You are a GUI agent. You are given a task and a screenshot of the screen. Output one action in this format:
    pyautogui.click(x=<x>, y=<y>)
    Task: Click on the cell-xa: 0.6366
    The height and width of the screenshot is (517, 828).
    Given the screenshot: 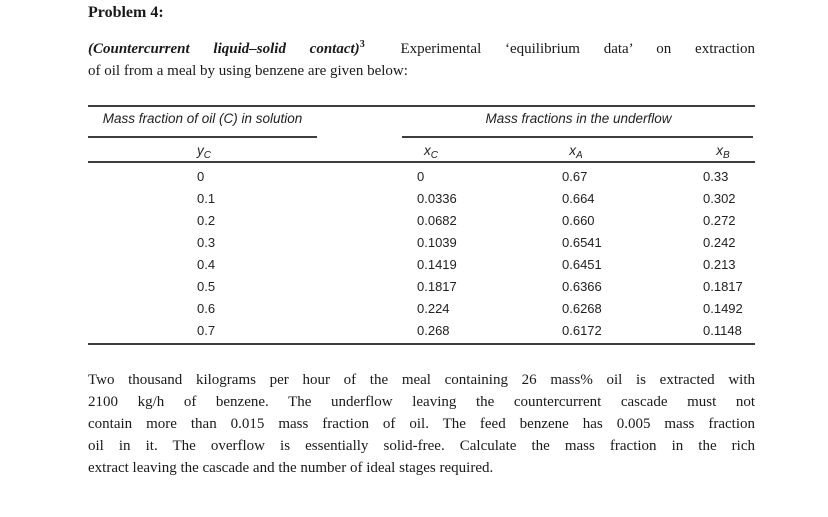 What is the action you would take?
    pyautogui.click(x=582, y=286)
    